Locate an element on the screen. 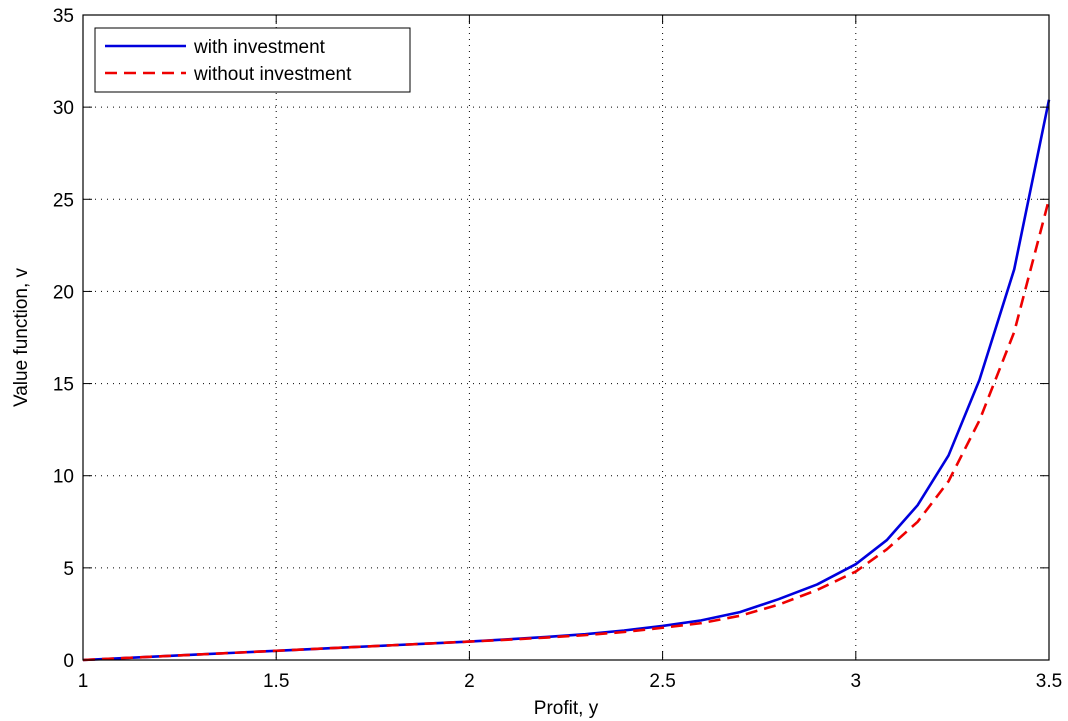 This screenshot has width=1068, height=721. y-tick-label: 30 is located at coordinates (63, 108).